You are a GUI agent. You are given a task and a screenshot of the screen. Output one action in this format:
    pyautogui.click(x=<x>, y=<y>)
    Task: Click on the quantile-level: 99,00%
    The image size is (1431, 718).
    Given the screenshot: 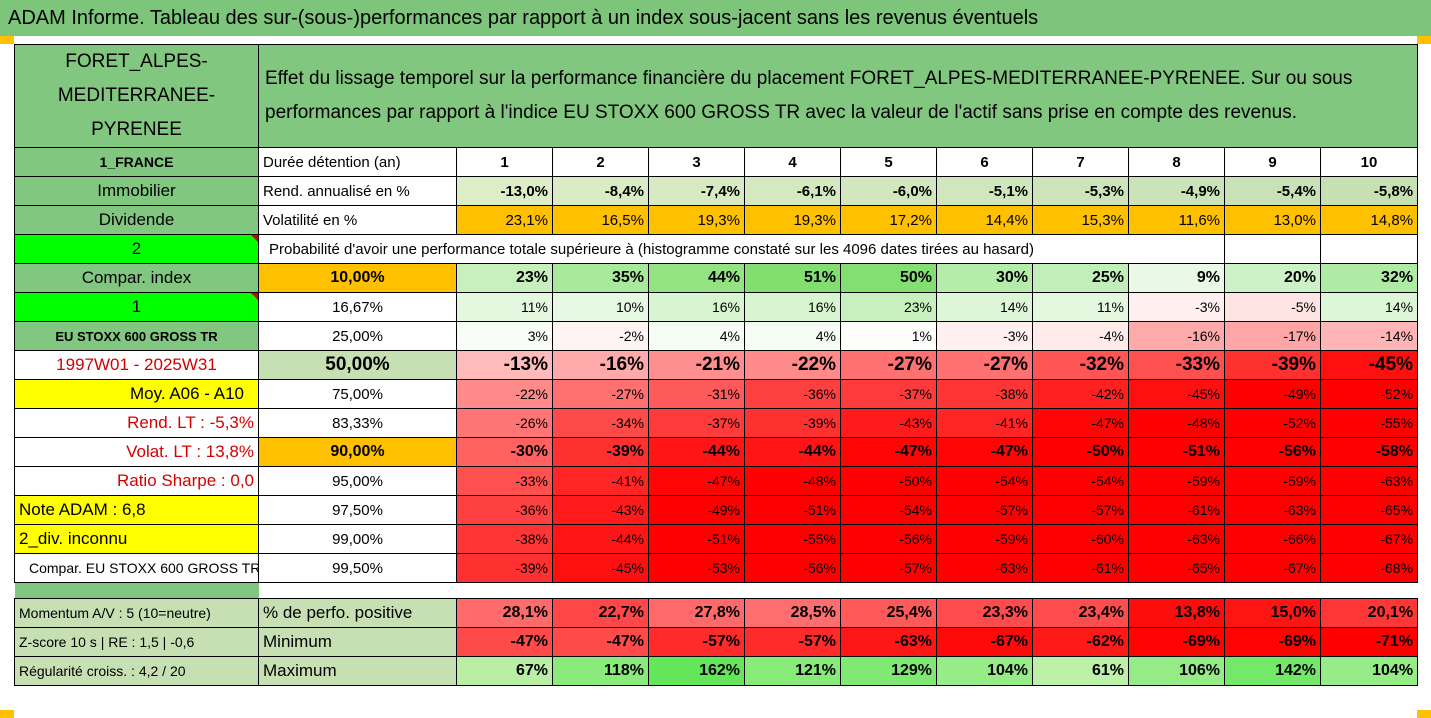 What is the action you would take?
    pyautogui.click(x=357, y=539)
    